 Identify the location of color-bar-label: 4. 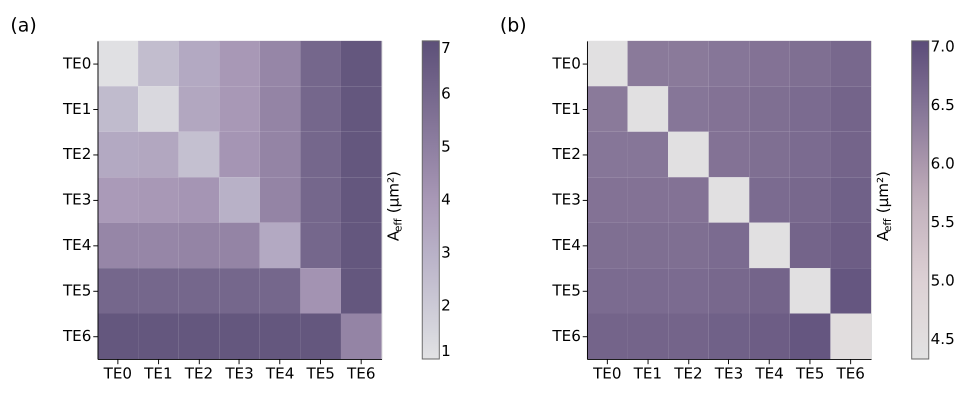
(446, 199).